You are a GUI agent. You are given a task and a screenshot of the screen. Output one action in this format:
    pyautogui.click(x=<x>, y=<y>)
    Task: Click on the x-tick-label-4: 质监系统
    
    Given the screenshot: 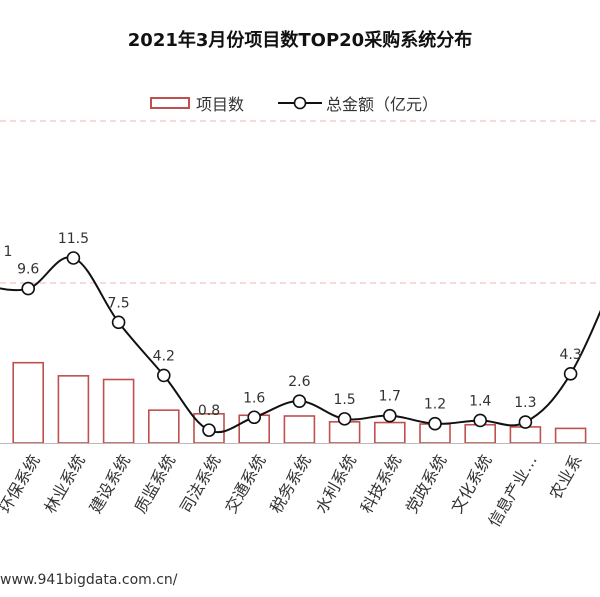 What is the action you would take?
    pyautogui.click(x=155, y=484)
    